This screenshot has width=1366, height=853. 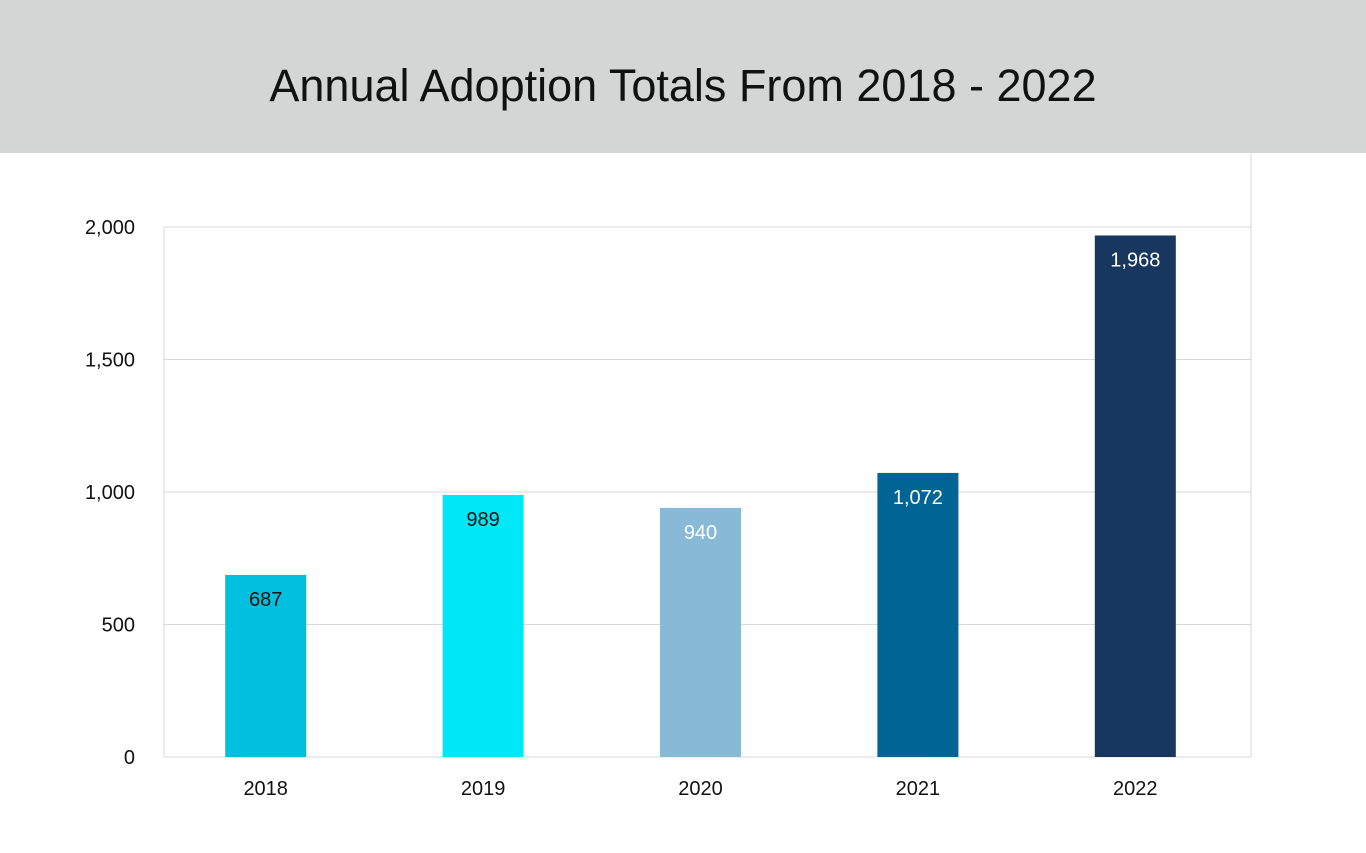 What do you see at coordinates (683, 85) in the screenshot?
I see `chart-title: Annual Adoption Totals From 2018 - 2022` at bounding box center [683, 85].